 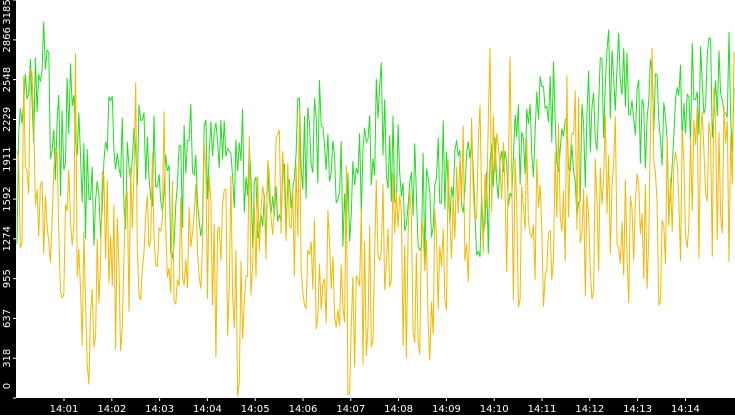 What do you see at coordinates (7, 238) in the screenshot?
I see `y-tick-label: 1274` at bounding box center [7, 238].